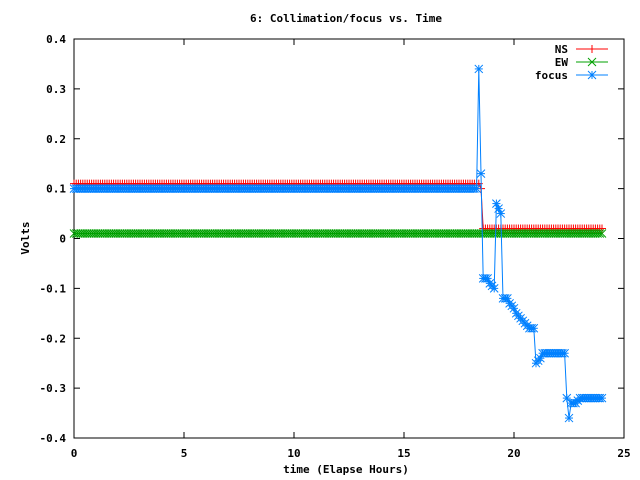  Describe the element at coordinates (346, 18) in the screenshot. I see `chart-title: 6: Collimation/focus vs. Time` at that location.